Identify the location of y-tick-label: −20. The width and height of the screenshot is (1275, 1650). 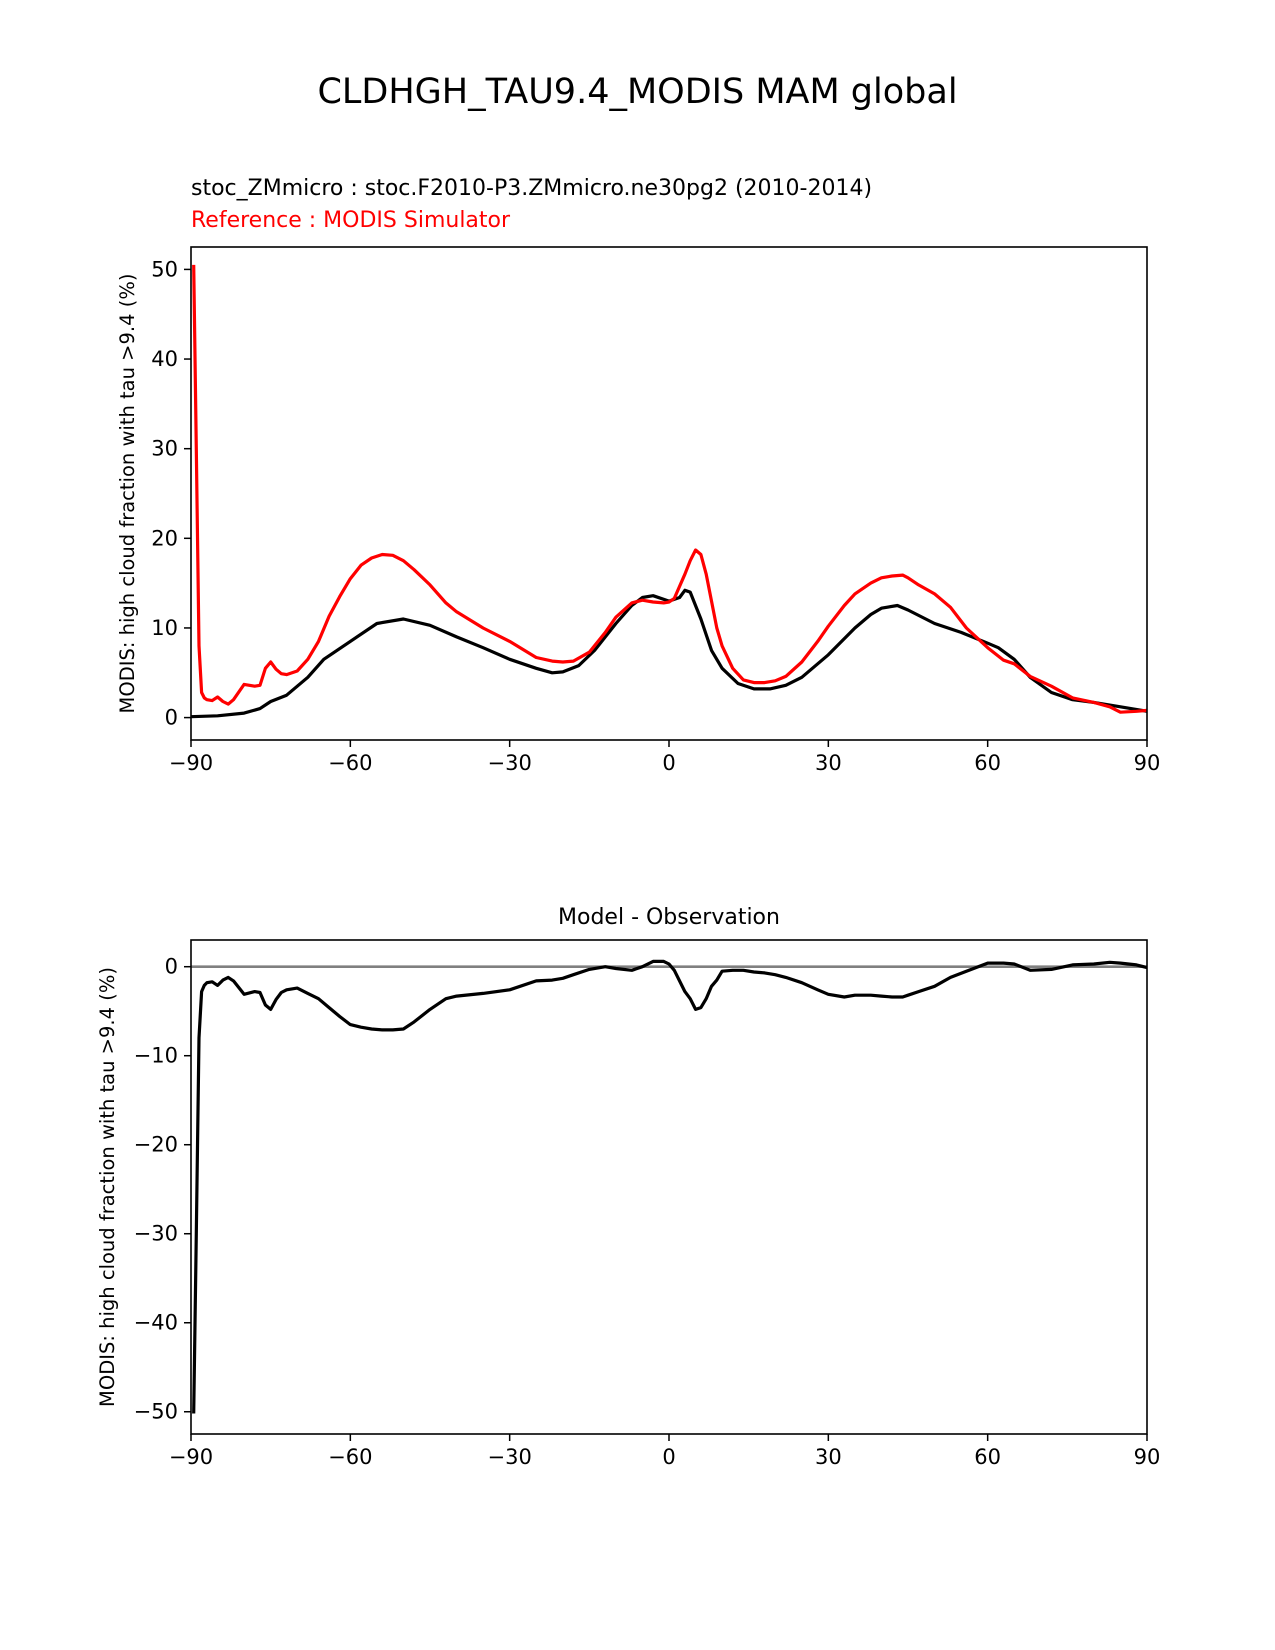
(156, 1145).